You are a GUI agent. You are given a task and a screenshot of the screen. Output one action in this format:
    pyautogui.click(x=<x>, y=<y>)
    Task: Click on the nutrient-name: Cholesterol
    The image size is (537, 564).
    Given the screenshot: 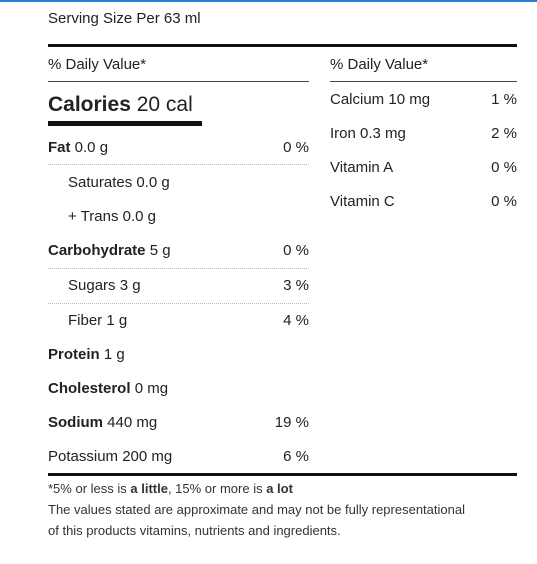 What is the action you would take?
    pyautogui.click(x=89, y=388)
    